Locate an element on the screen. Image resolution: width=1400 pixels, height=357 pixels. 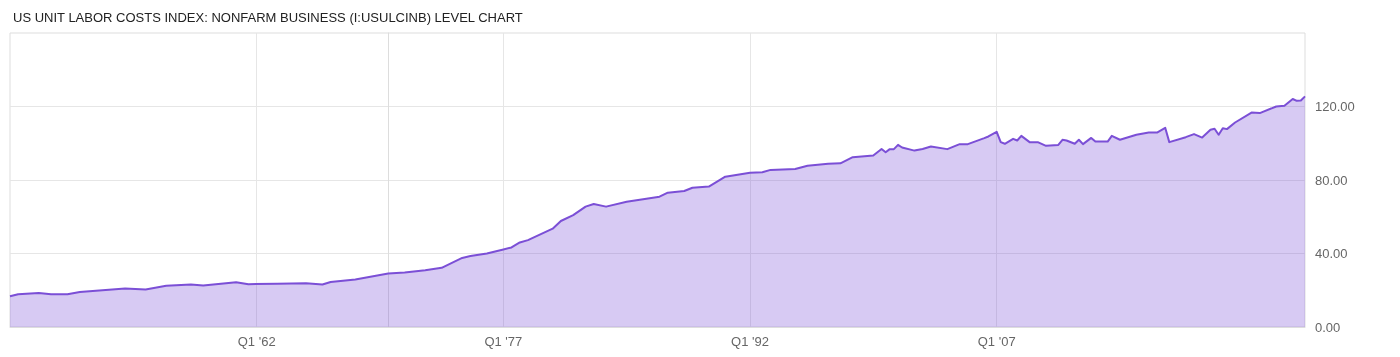
chart-title: US UNIT LABOR COSTS INDEX: NONFARM BUSINESS (I:USULCINB) LEVEL CHART is located at coordinates (268, 17).